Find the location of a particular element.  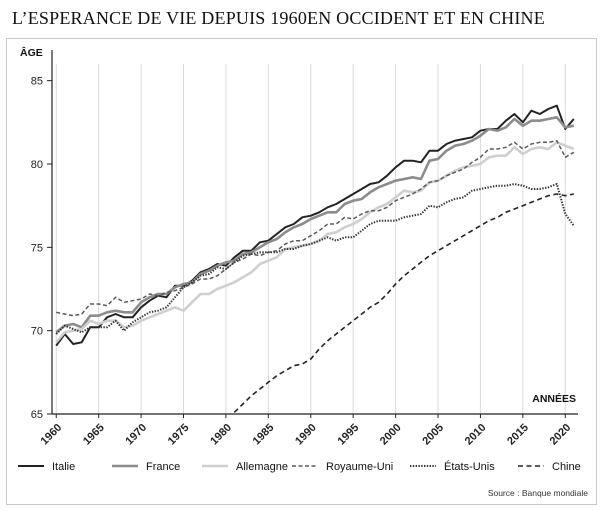

x-axis-title: ANNÉES is located at coordinates (554, 398).